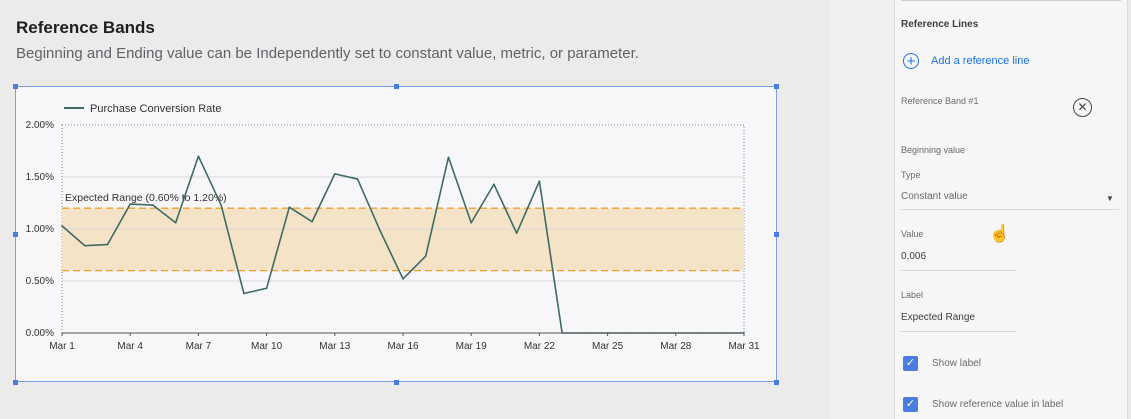 This screenshot has width=1131, height=419. I want to click on y-tick-label: 2.00%, so click(40, 125).